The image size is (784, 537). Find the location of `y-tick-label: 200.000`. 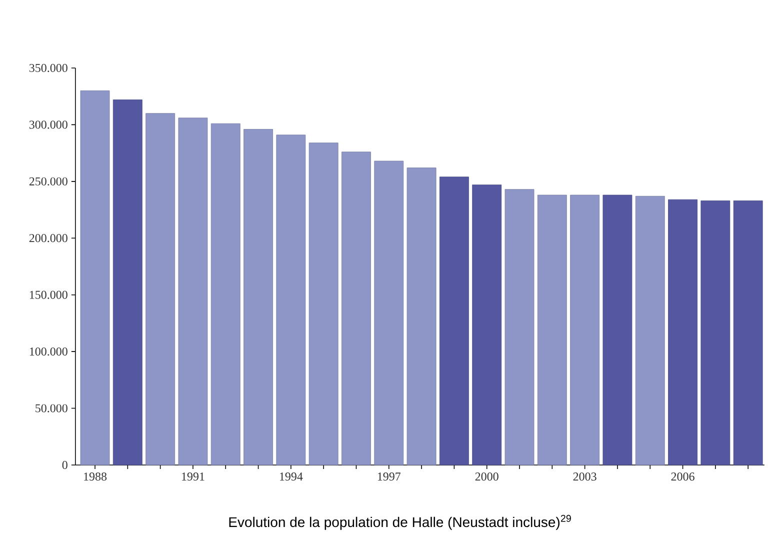

y-tick-label: 200.000 is located at coordinates (48, 238).